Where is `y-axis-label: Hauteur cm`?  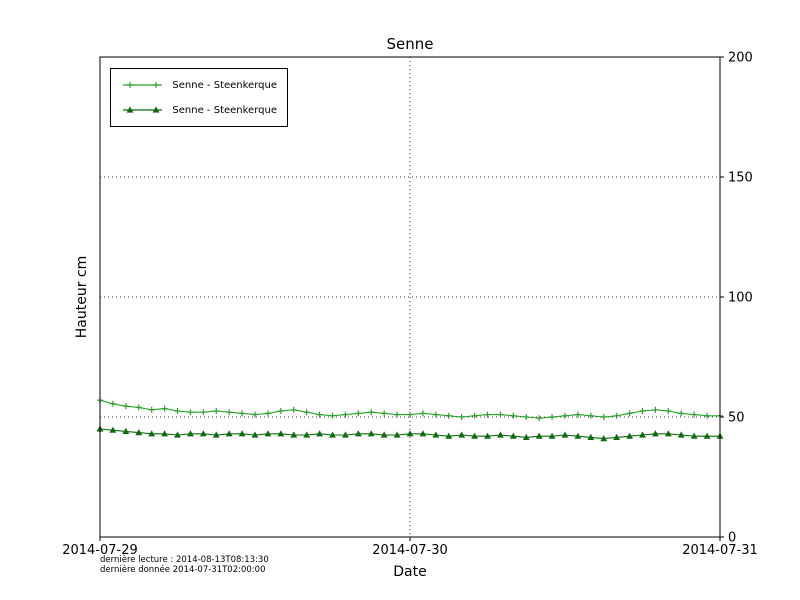 y-axis-label: Hauteur cm is located at coordinates (82, 297).